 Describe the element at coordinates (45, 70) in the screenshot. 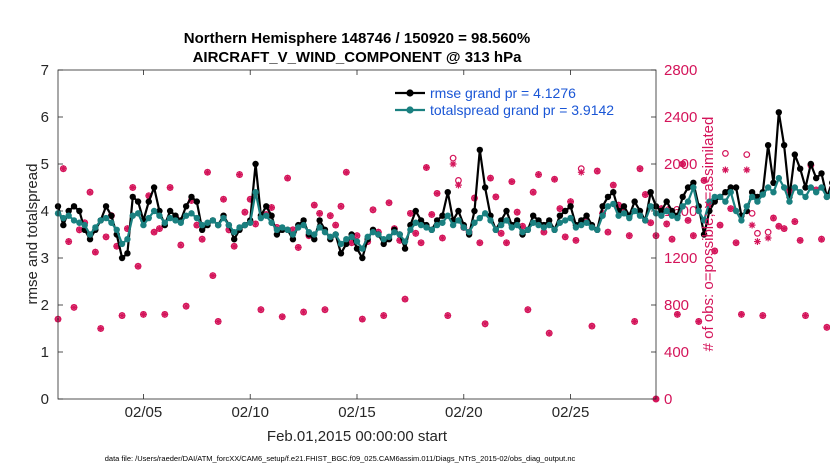

I see `y-left-tick-label: 7` at that location.